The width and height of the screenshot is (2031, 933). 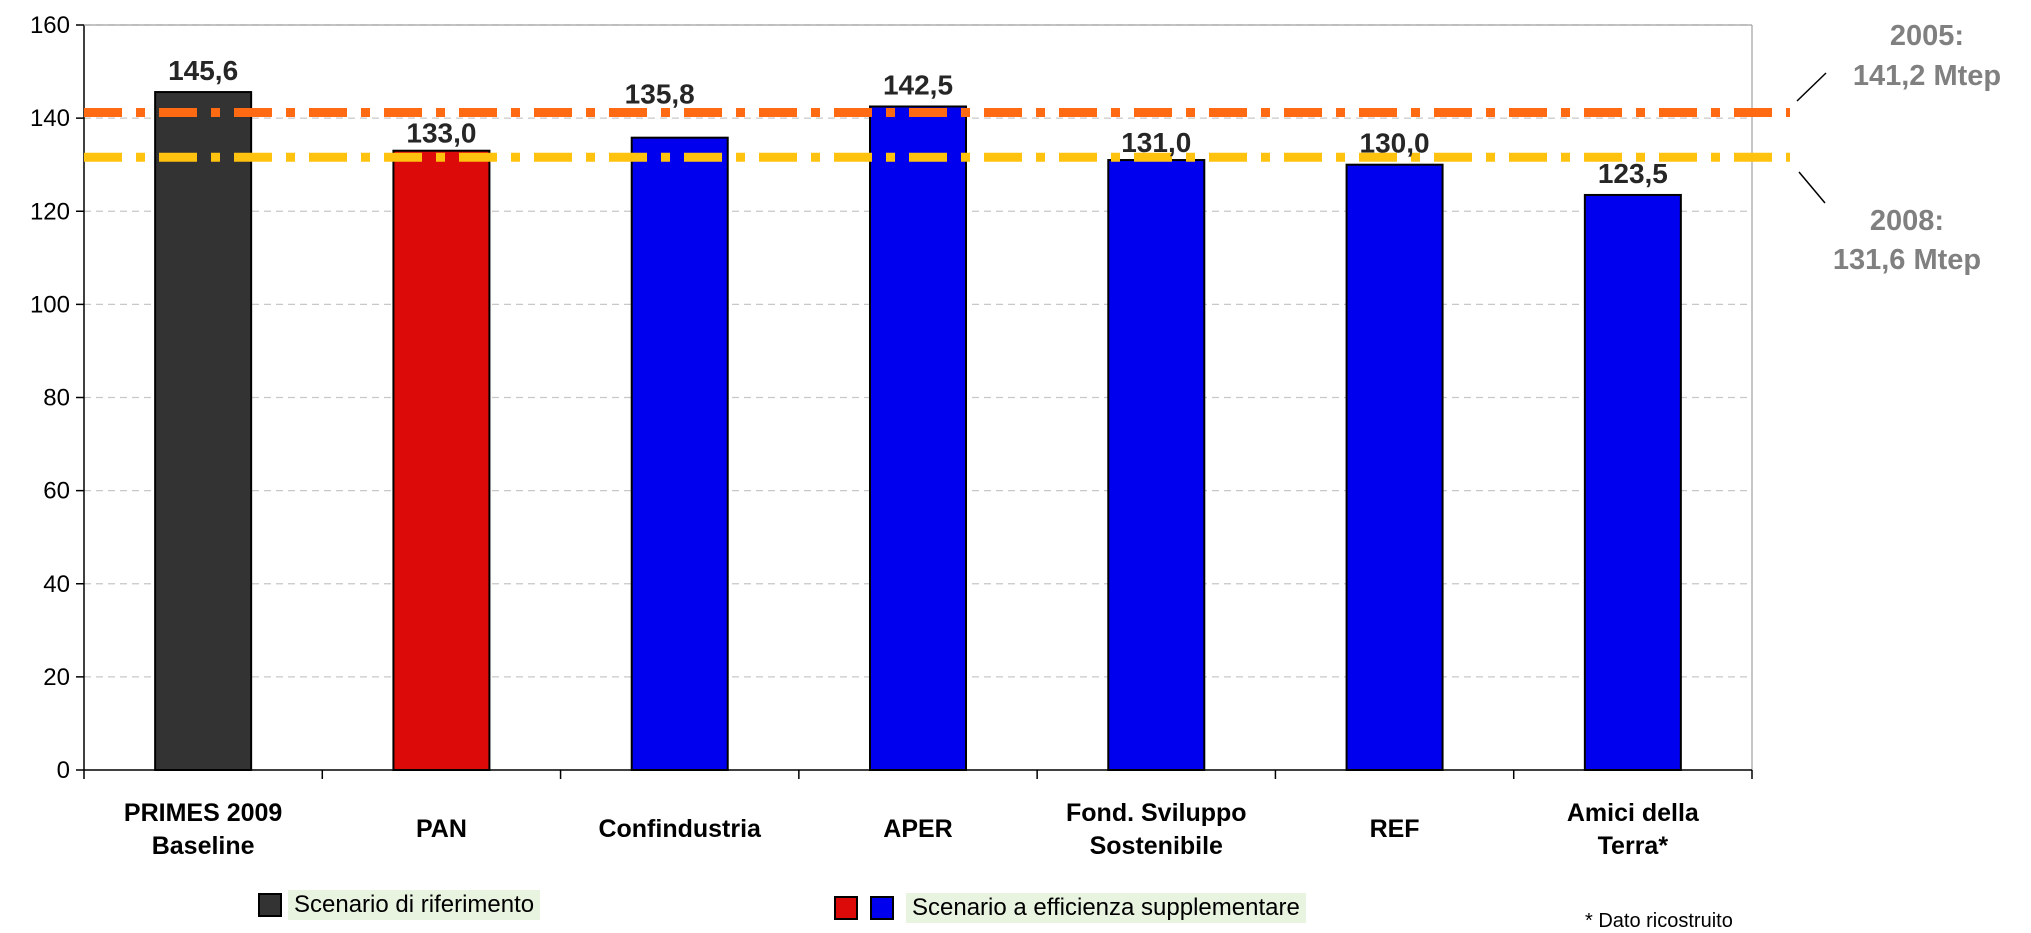 What do you see at coordinates (882, 908) in the screenshot?
I see `legend-swatch-efficiency-blue` at bounding box center [882, 908].